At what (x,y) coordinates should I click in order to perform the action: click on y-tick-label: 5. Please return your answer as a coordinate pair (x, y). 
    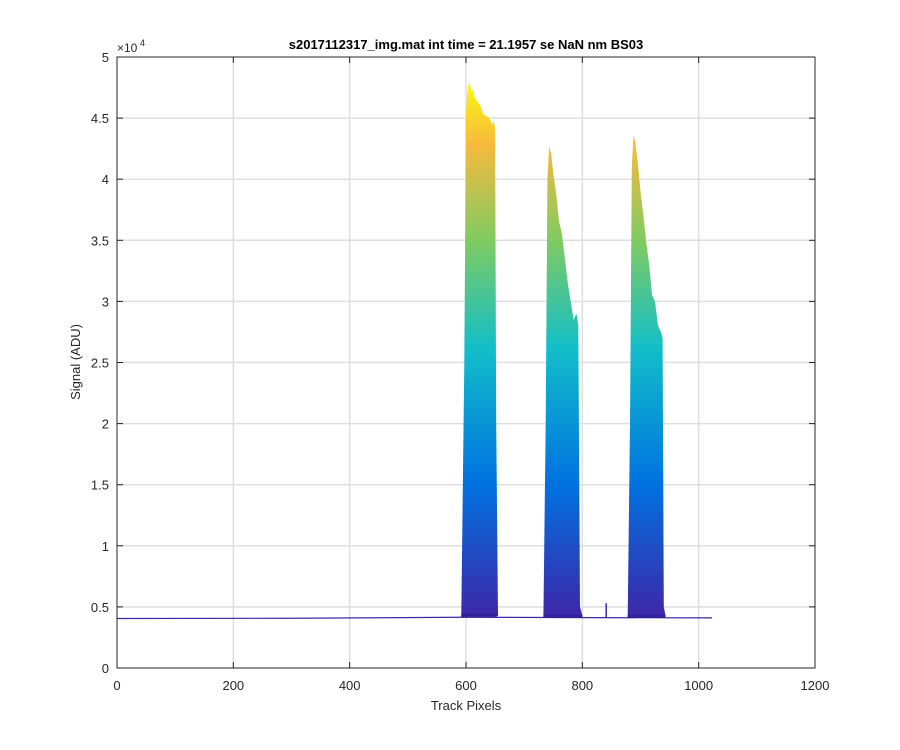
    Looking at the image, I should click on (105, 57).